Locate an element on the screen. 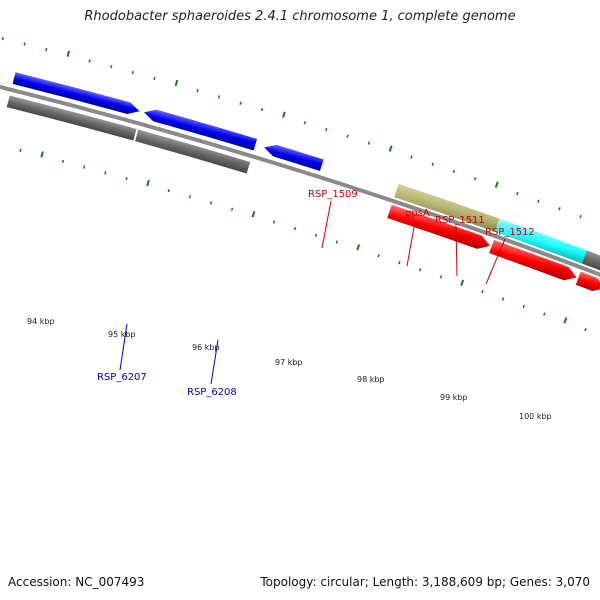 This screenshot has height=600, width=600. scale-label: 97 kbp is located at coordinates (289, 362).